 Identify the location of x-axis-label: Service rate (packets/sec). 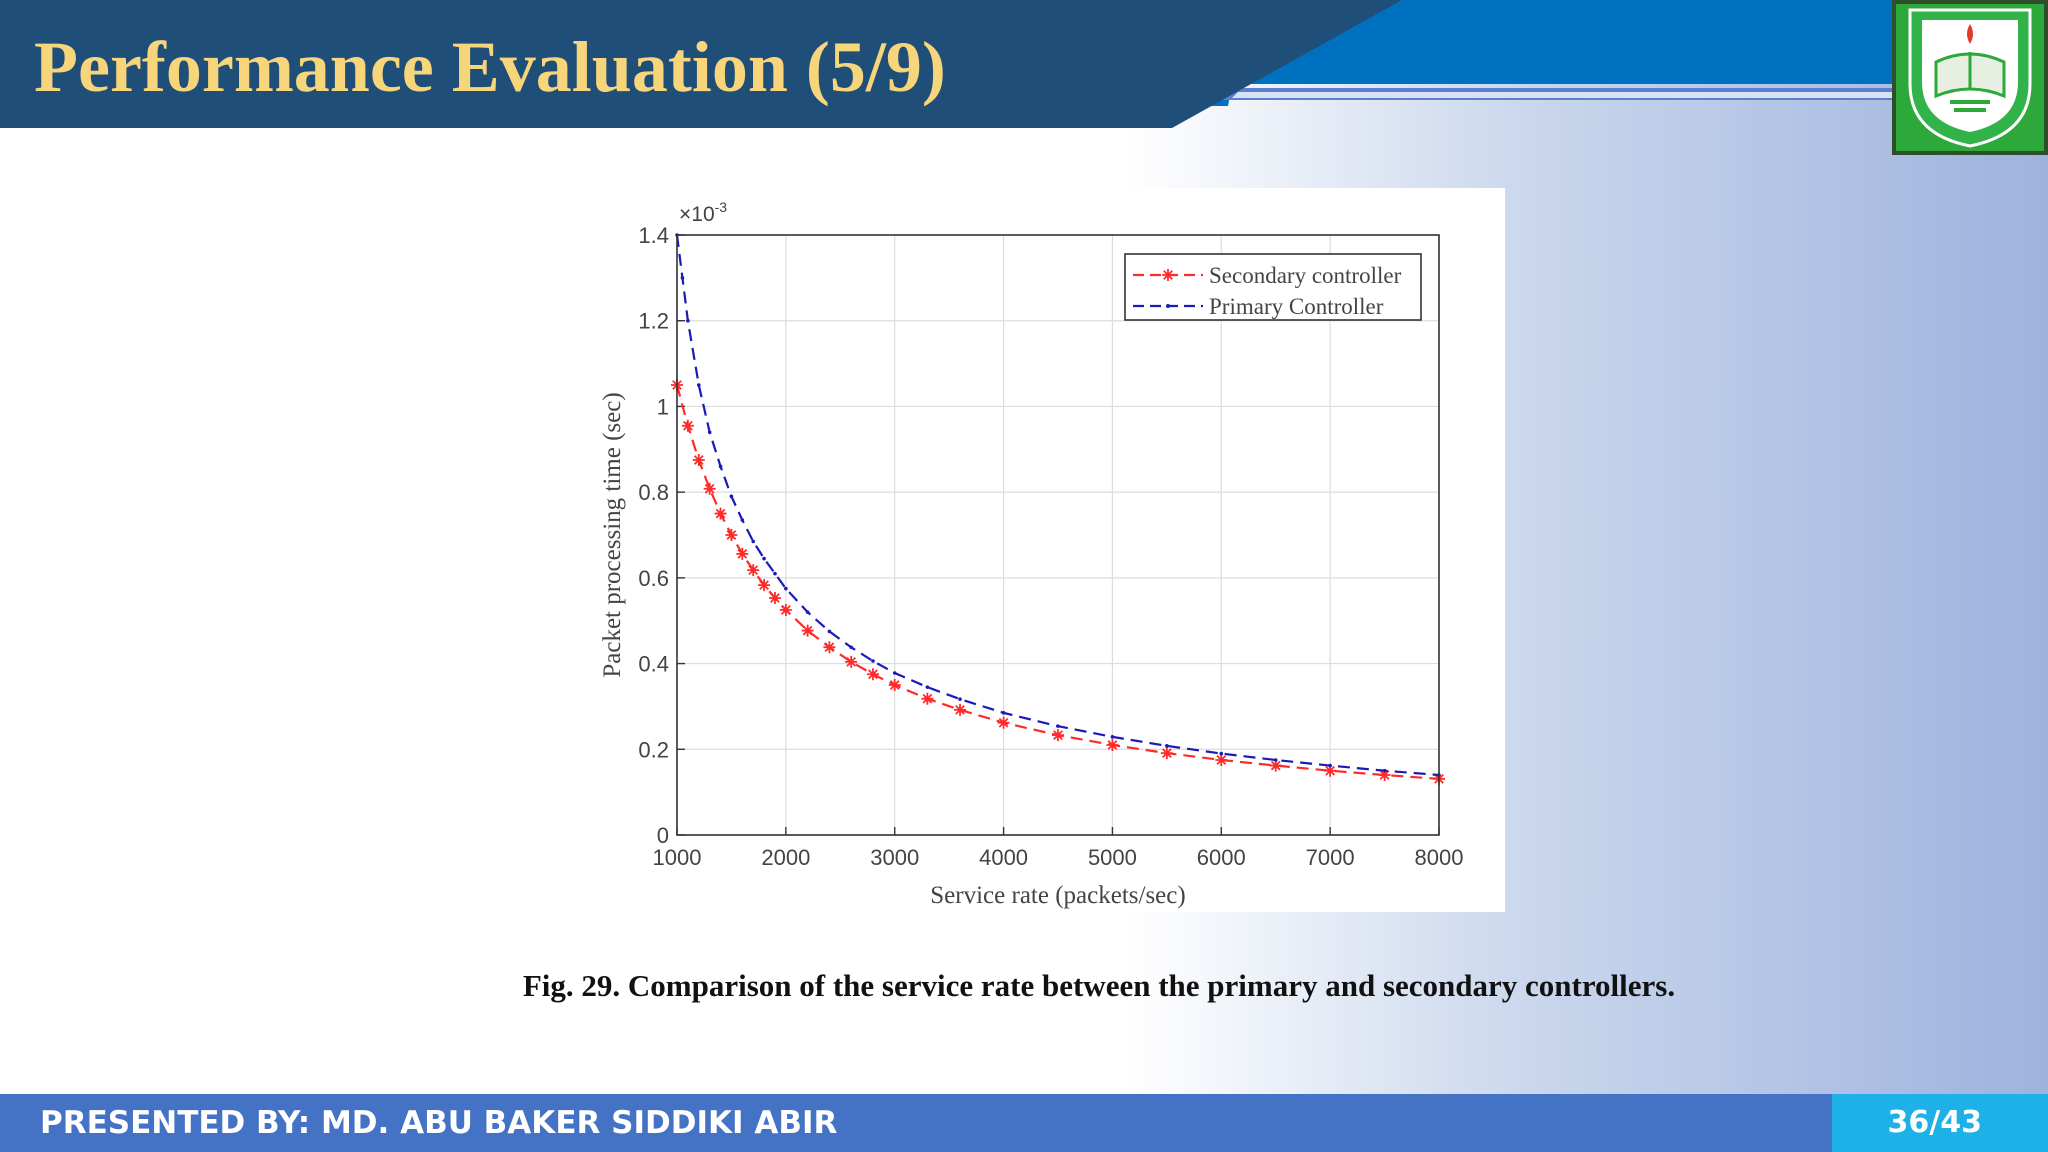
(1057, 895).